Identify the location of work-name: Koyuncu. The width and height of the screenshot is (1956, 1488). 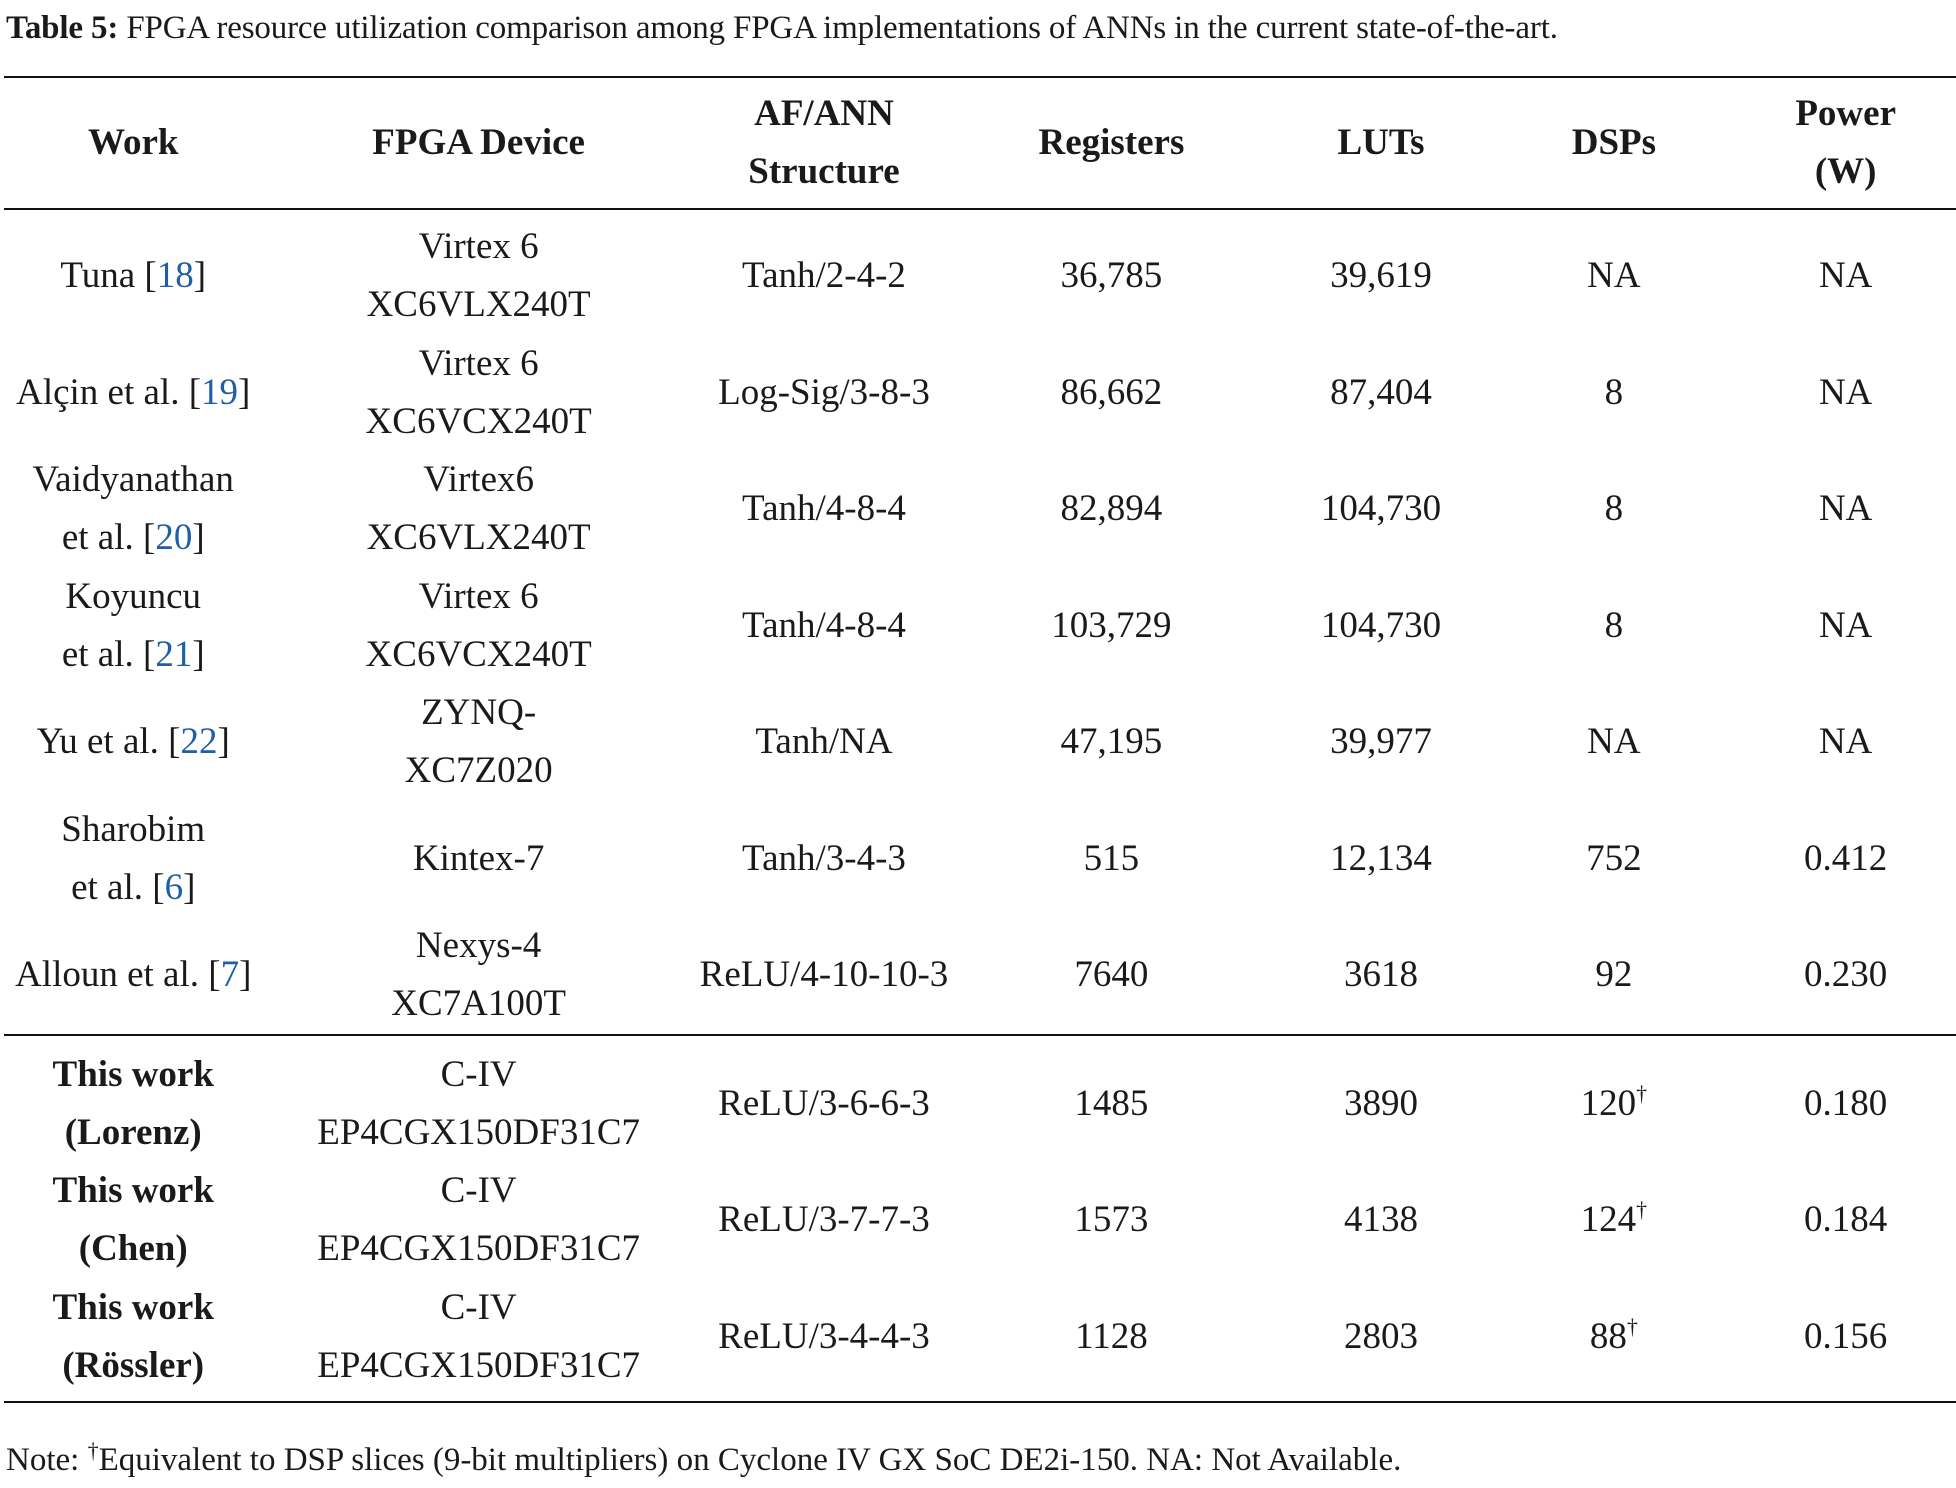
(133, 596).